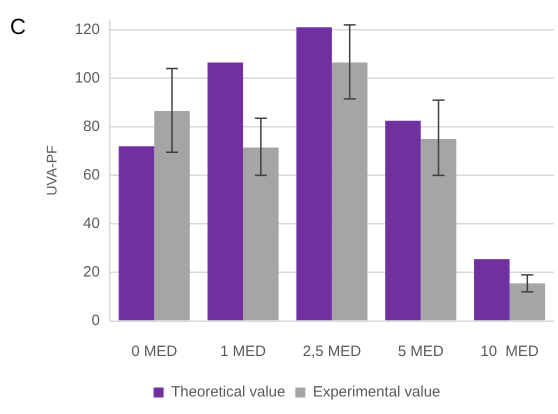  I want to click on y-tick-label: 80, so click(91, 126).